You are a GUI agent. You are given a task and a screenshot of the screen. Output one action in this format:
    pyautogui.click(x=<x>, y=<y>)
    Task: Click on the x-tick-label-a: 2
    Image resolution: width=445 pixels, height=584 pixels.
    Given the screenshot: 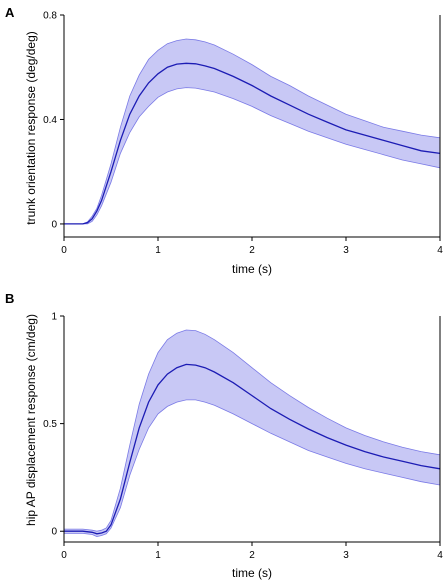 What is the action you would take?
    pyautogui.click(x=252, y=250)
    